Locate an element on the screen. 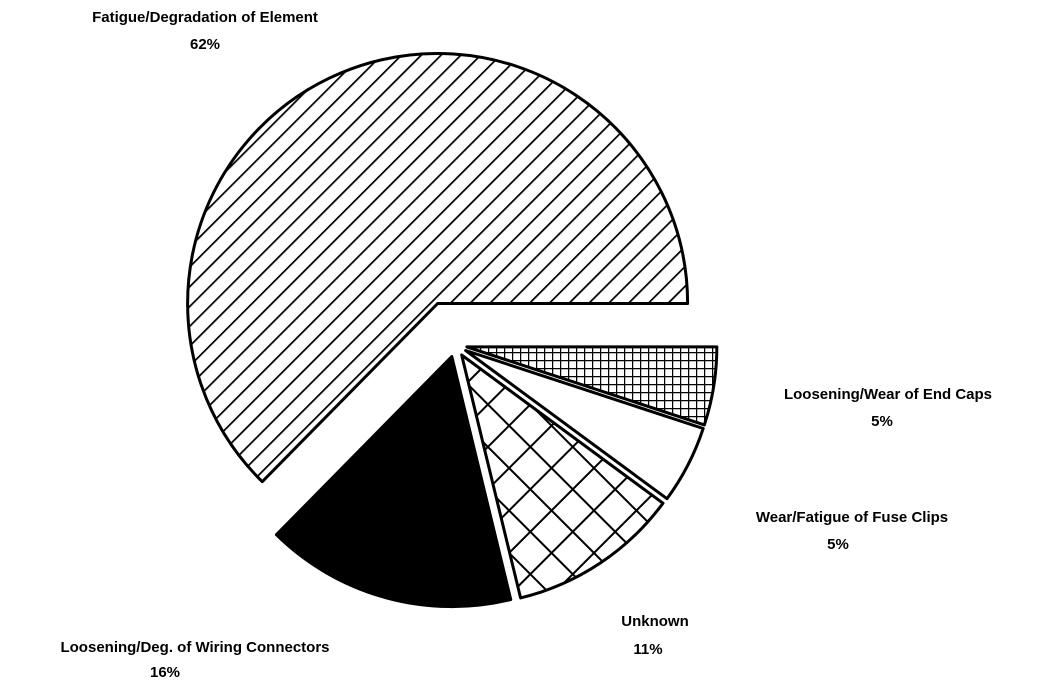  slice-label: Loosening/Deg. of Wiring Connectors is located at coordinates (194, 647).